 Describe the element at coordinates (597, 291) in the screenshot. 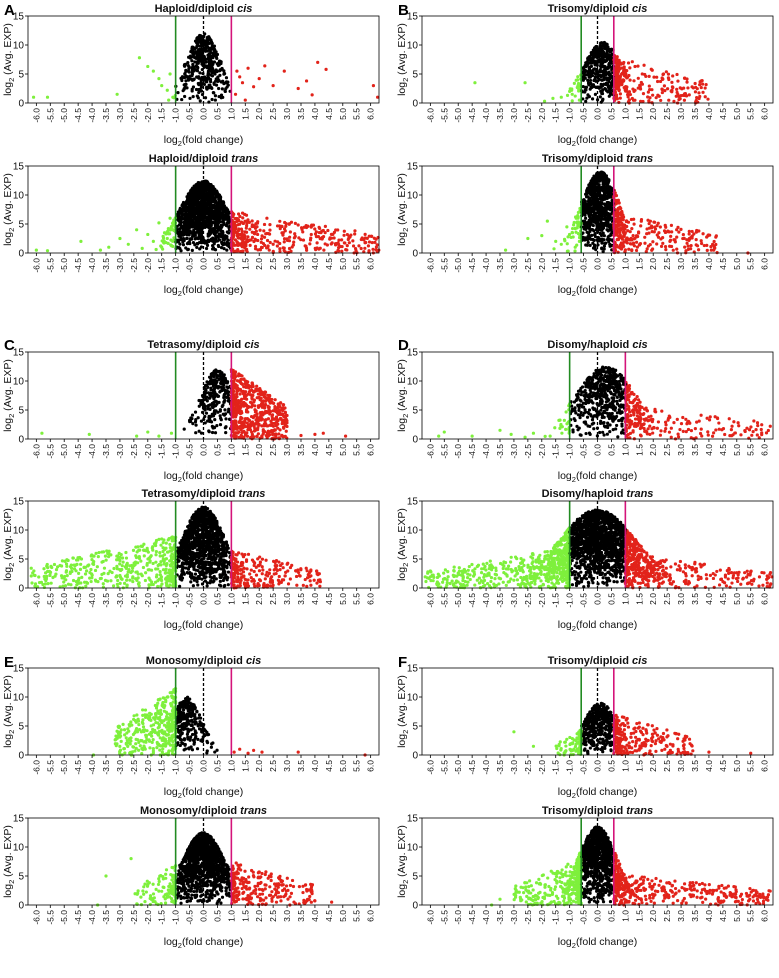

I see `x-axis-label: log2(fold change)` at that location.